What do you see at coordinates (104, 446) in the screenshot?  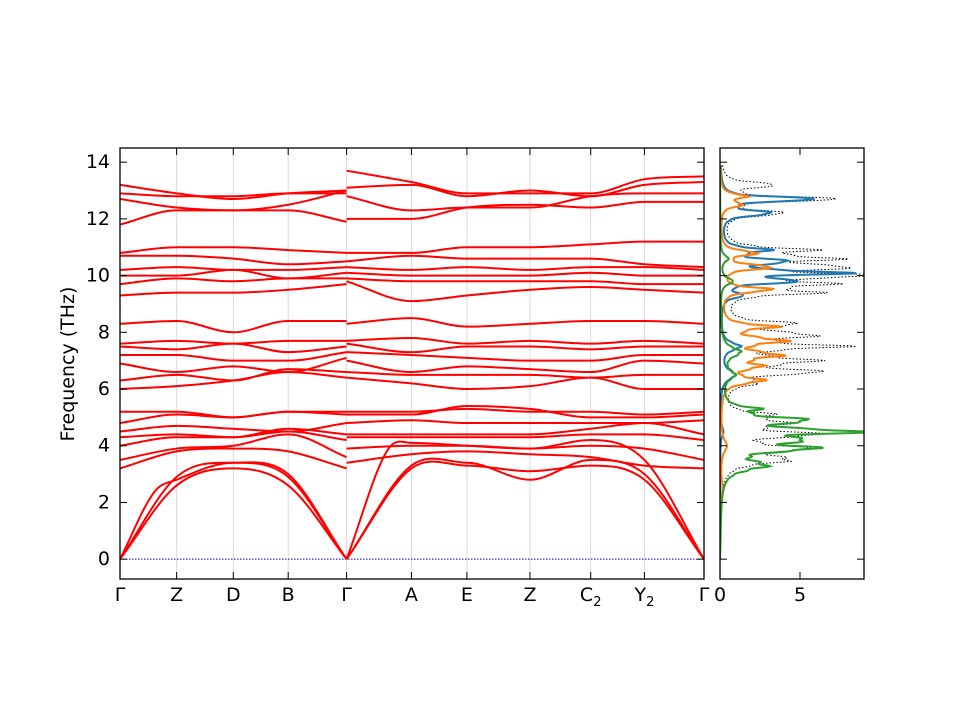 I see `frequency-tick-label: 4` at bounding box center [104, 446].